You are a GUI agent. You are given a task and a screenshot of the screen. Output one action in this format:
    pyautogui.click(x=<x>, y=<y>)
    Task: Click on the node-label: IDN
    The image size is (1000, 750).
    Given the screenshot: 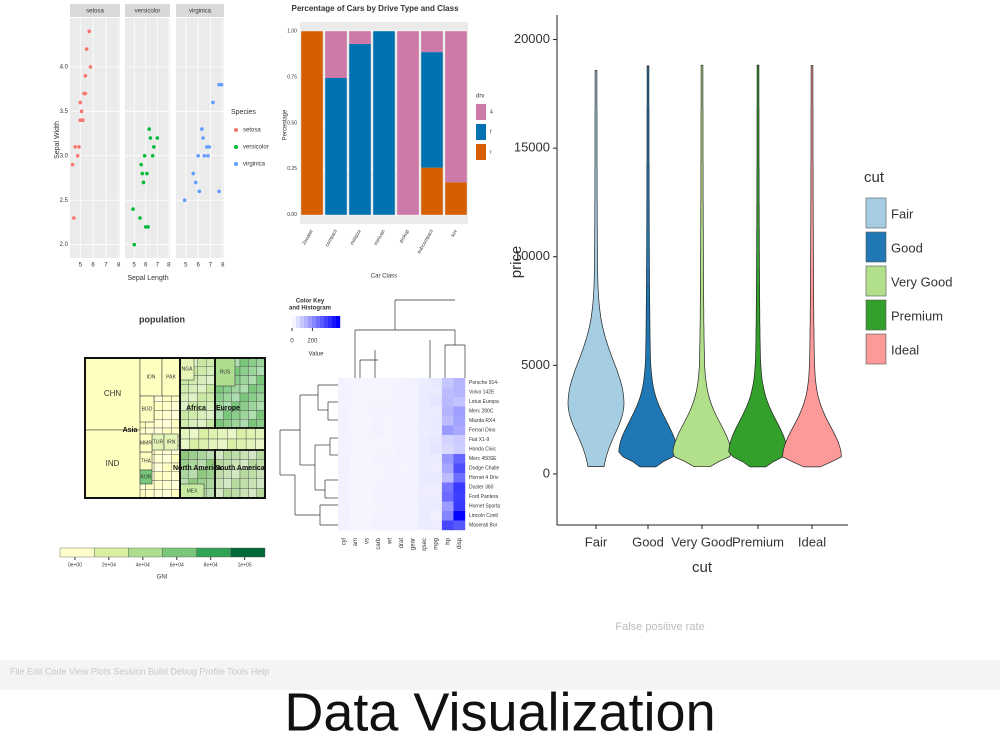 What is the action you would take?
    pyautogui.click(x=151, y=377)
    